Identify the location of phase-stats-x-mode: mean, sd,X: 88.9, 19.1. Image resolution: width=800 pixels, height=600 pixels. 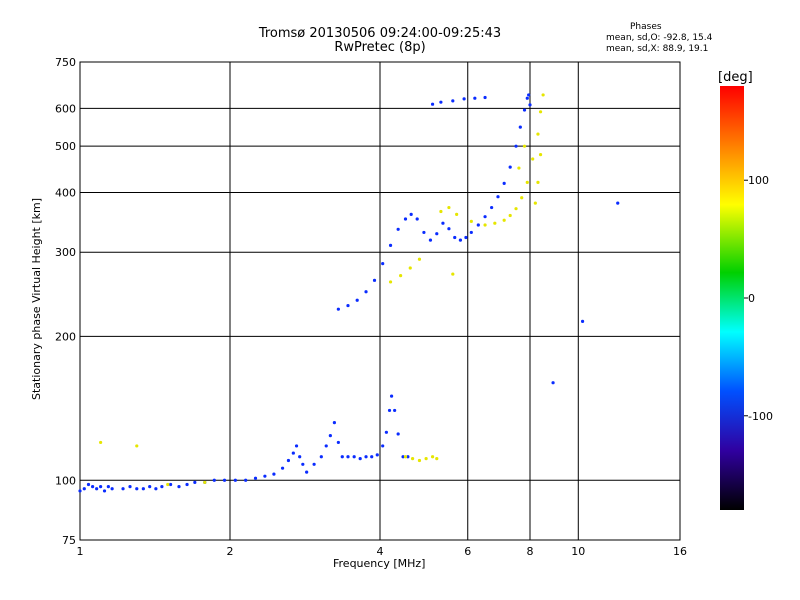
(657, 49).